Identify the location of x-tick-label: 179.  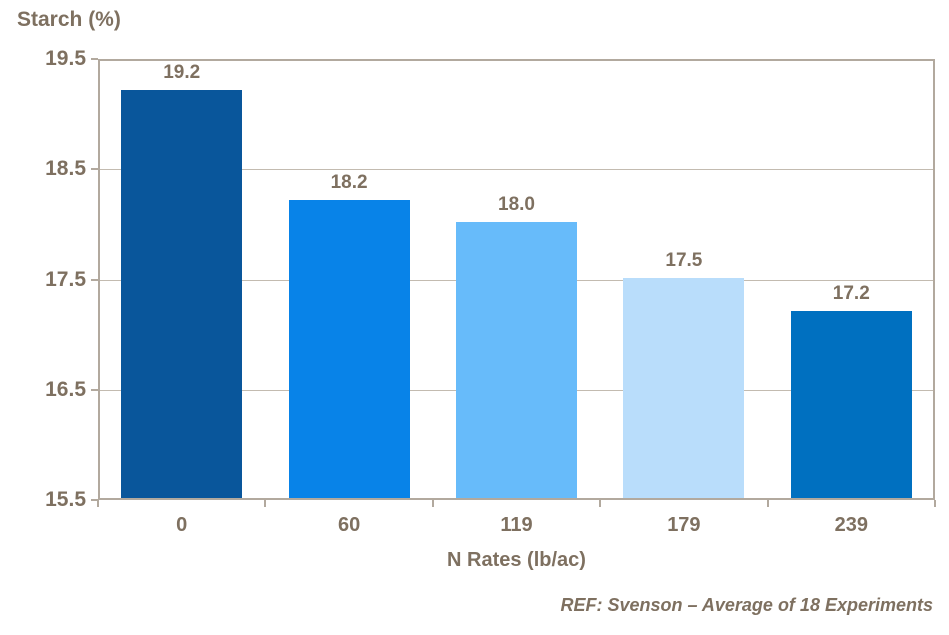
(684, 525).